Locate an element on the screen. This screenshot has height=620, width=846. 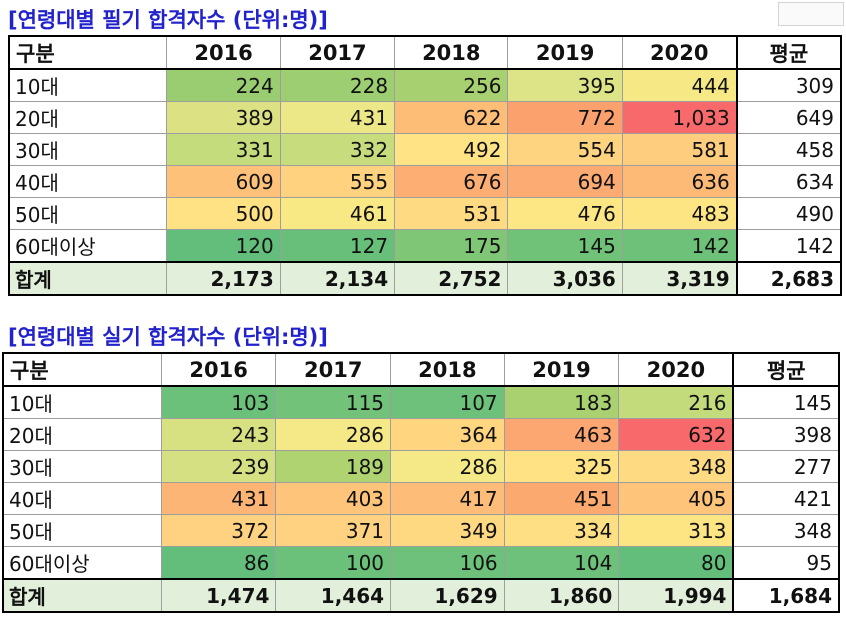
value-cell: 145 is located at coordinates (565, 246).